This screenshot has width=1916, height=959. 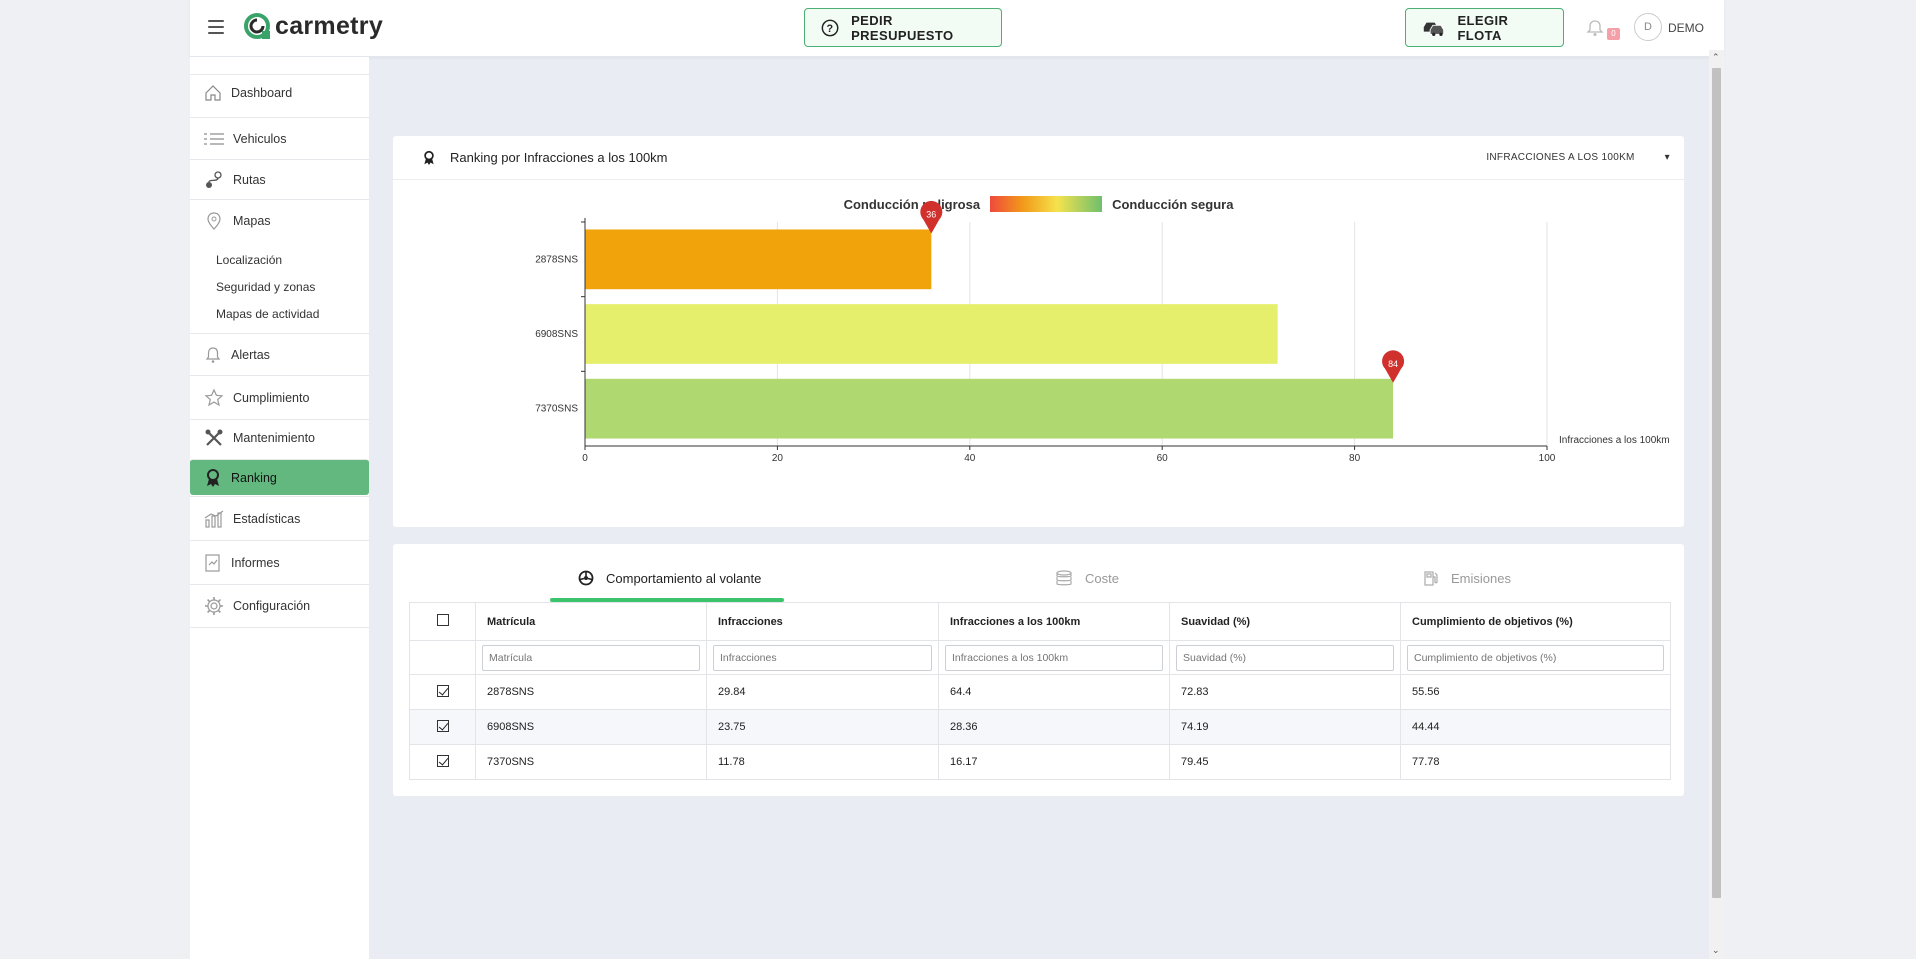 What do you see at coordinates (822, 657) in the screenshot?
I see `filter-infracciones-input` at bounding box center [822, 657].